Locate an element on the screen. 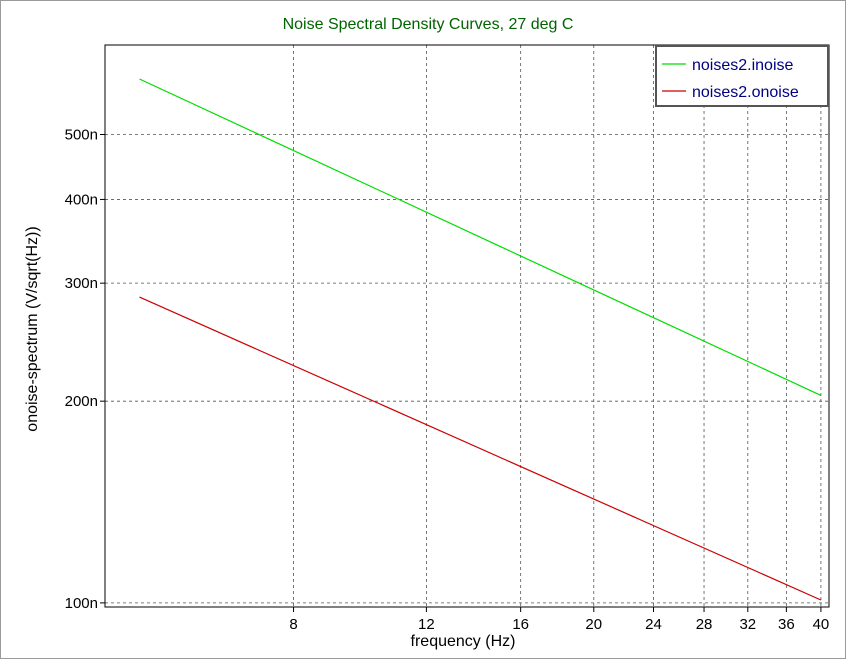  y-tick-label: 400n is located at coordinates (81, 199).